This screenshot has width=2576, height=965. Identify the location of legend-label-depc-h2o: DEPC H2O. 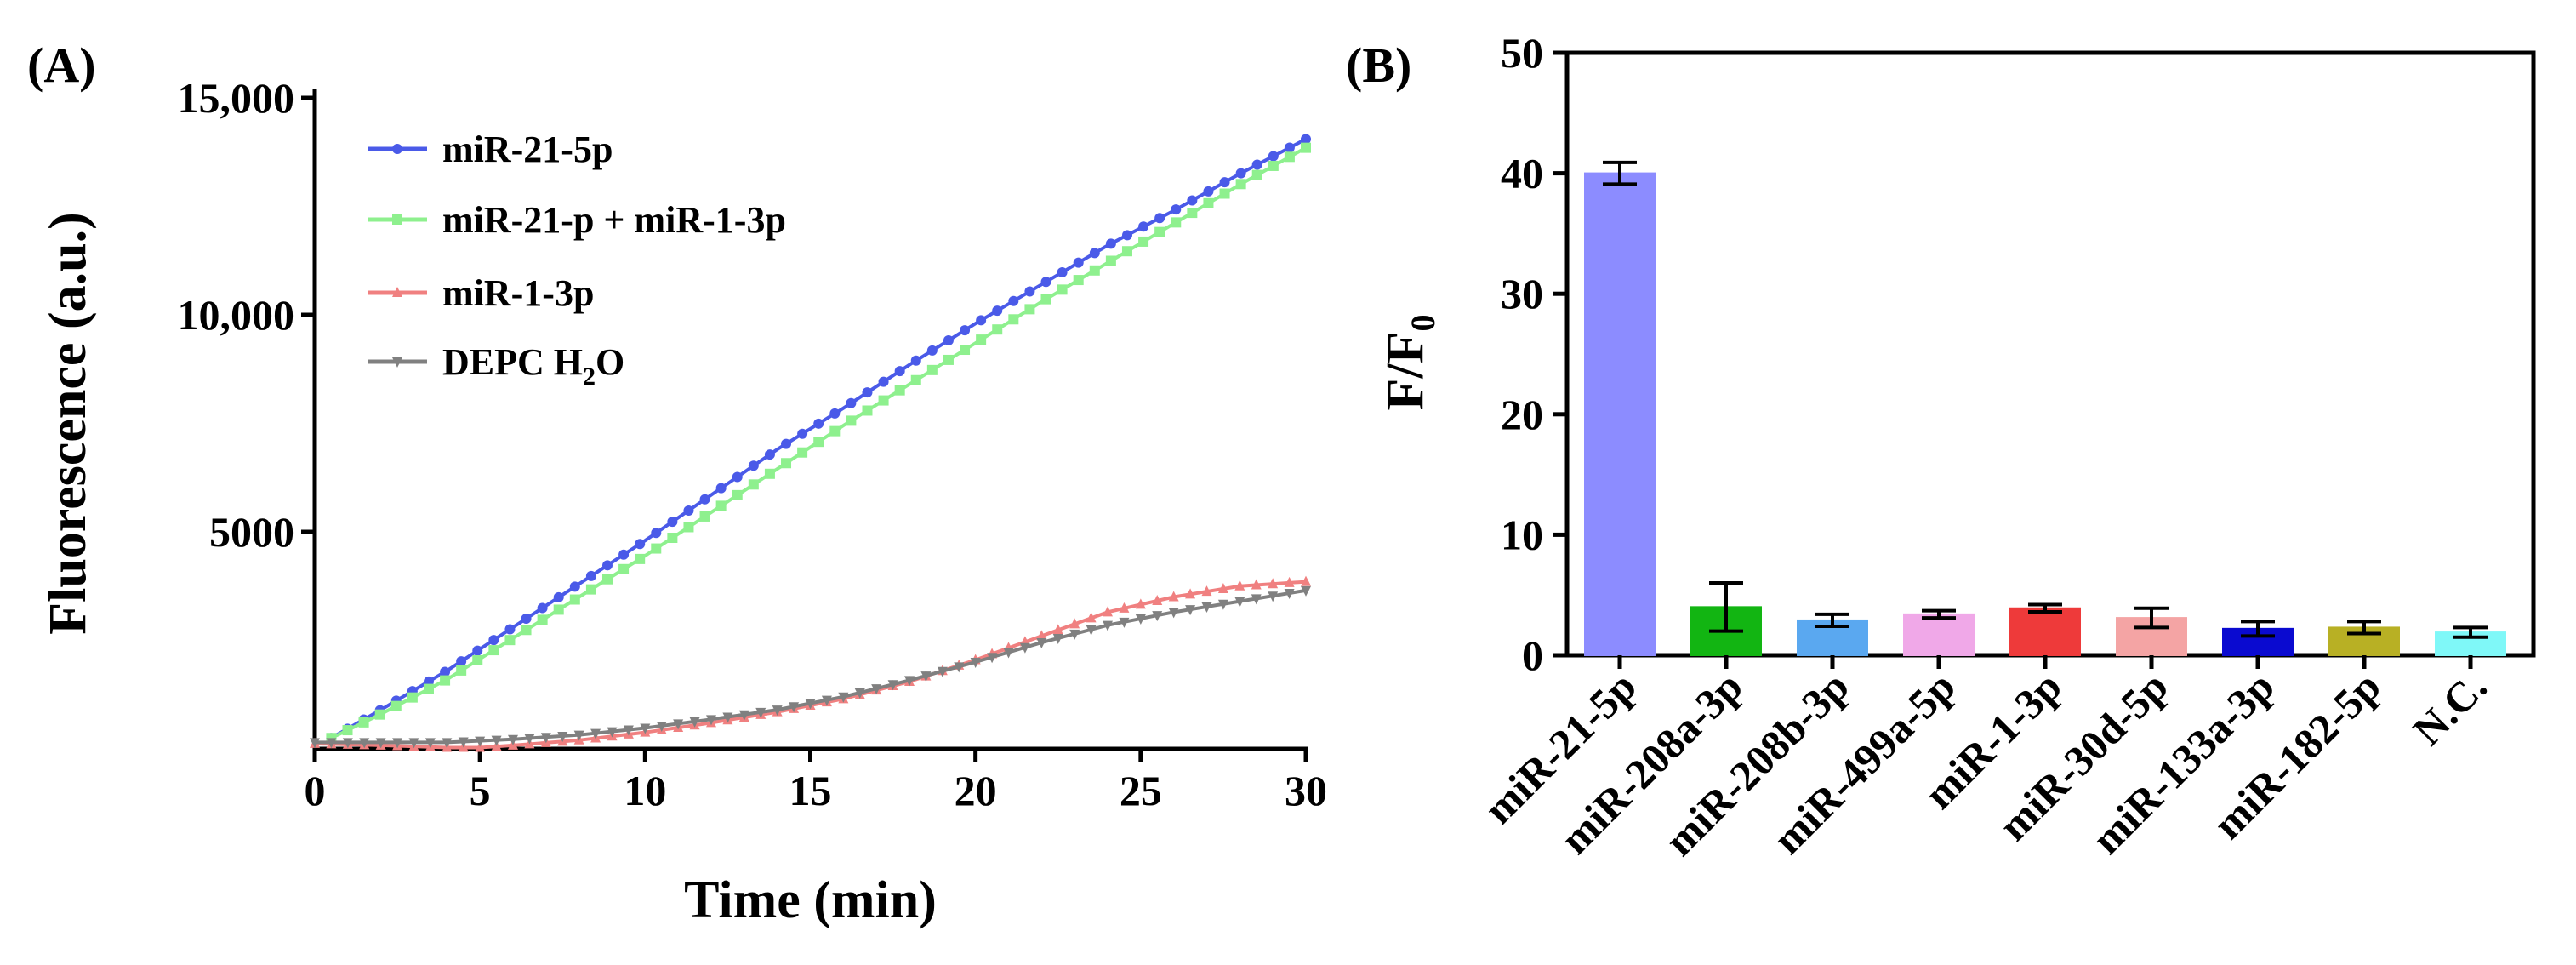
(533, 366).